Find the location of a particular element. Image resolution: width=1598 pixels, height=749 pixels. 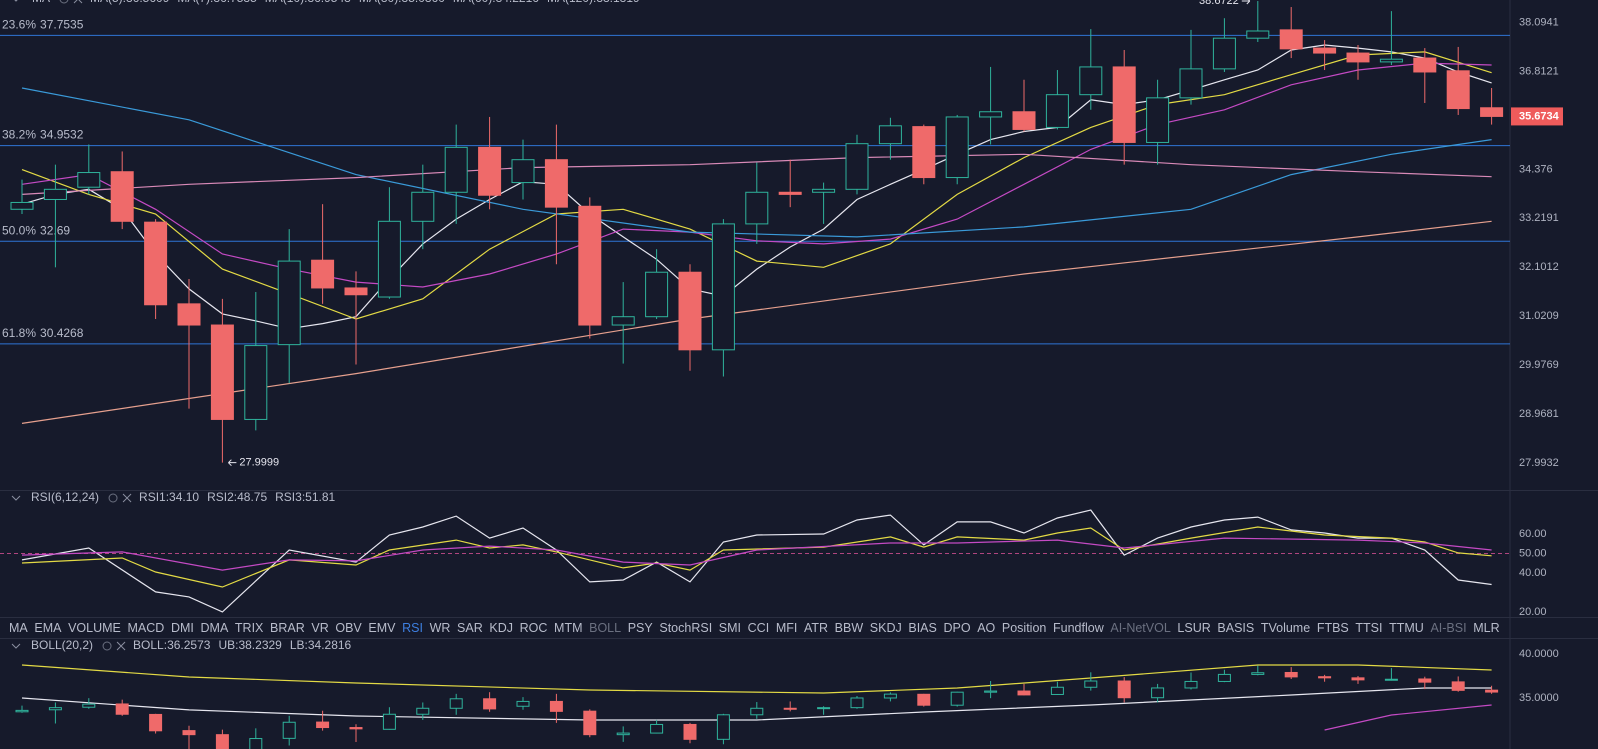

fib-value: 34.9532 is located at coordinates (62, 135).